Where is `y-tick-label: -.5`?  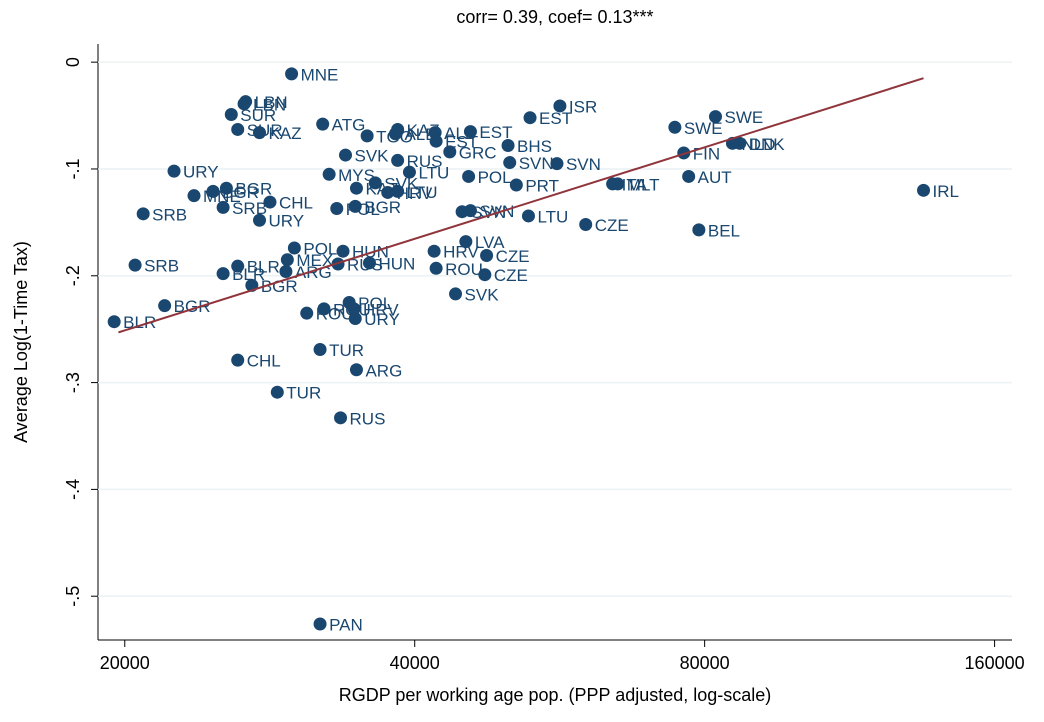 y-tick-label: -.5 is located at coordinates (73, 596).